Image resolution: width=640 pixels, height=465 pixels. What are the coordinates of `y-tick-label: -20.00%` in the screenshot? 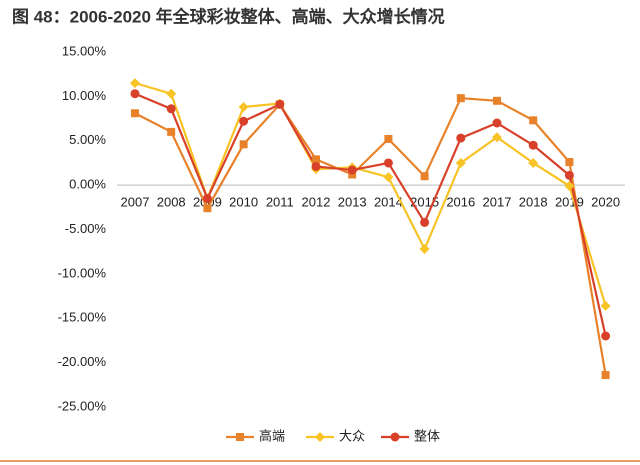 It's located at (82, 361).